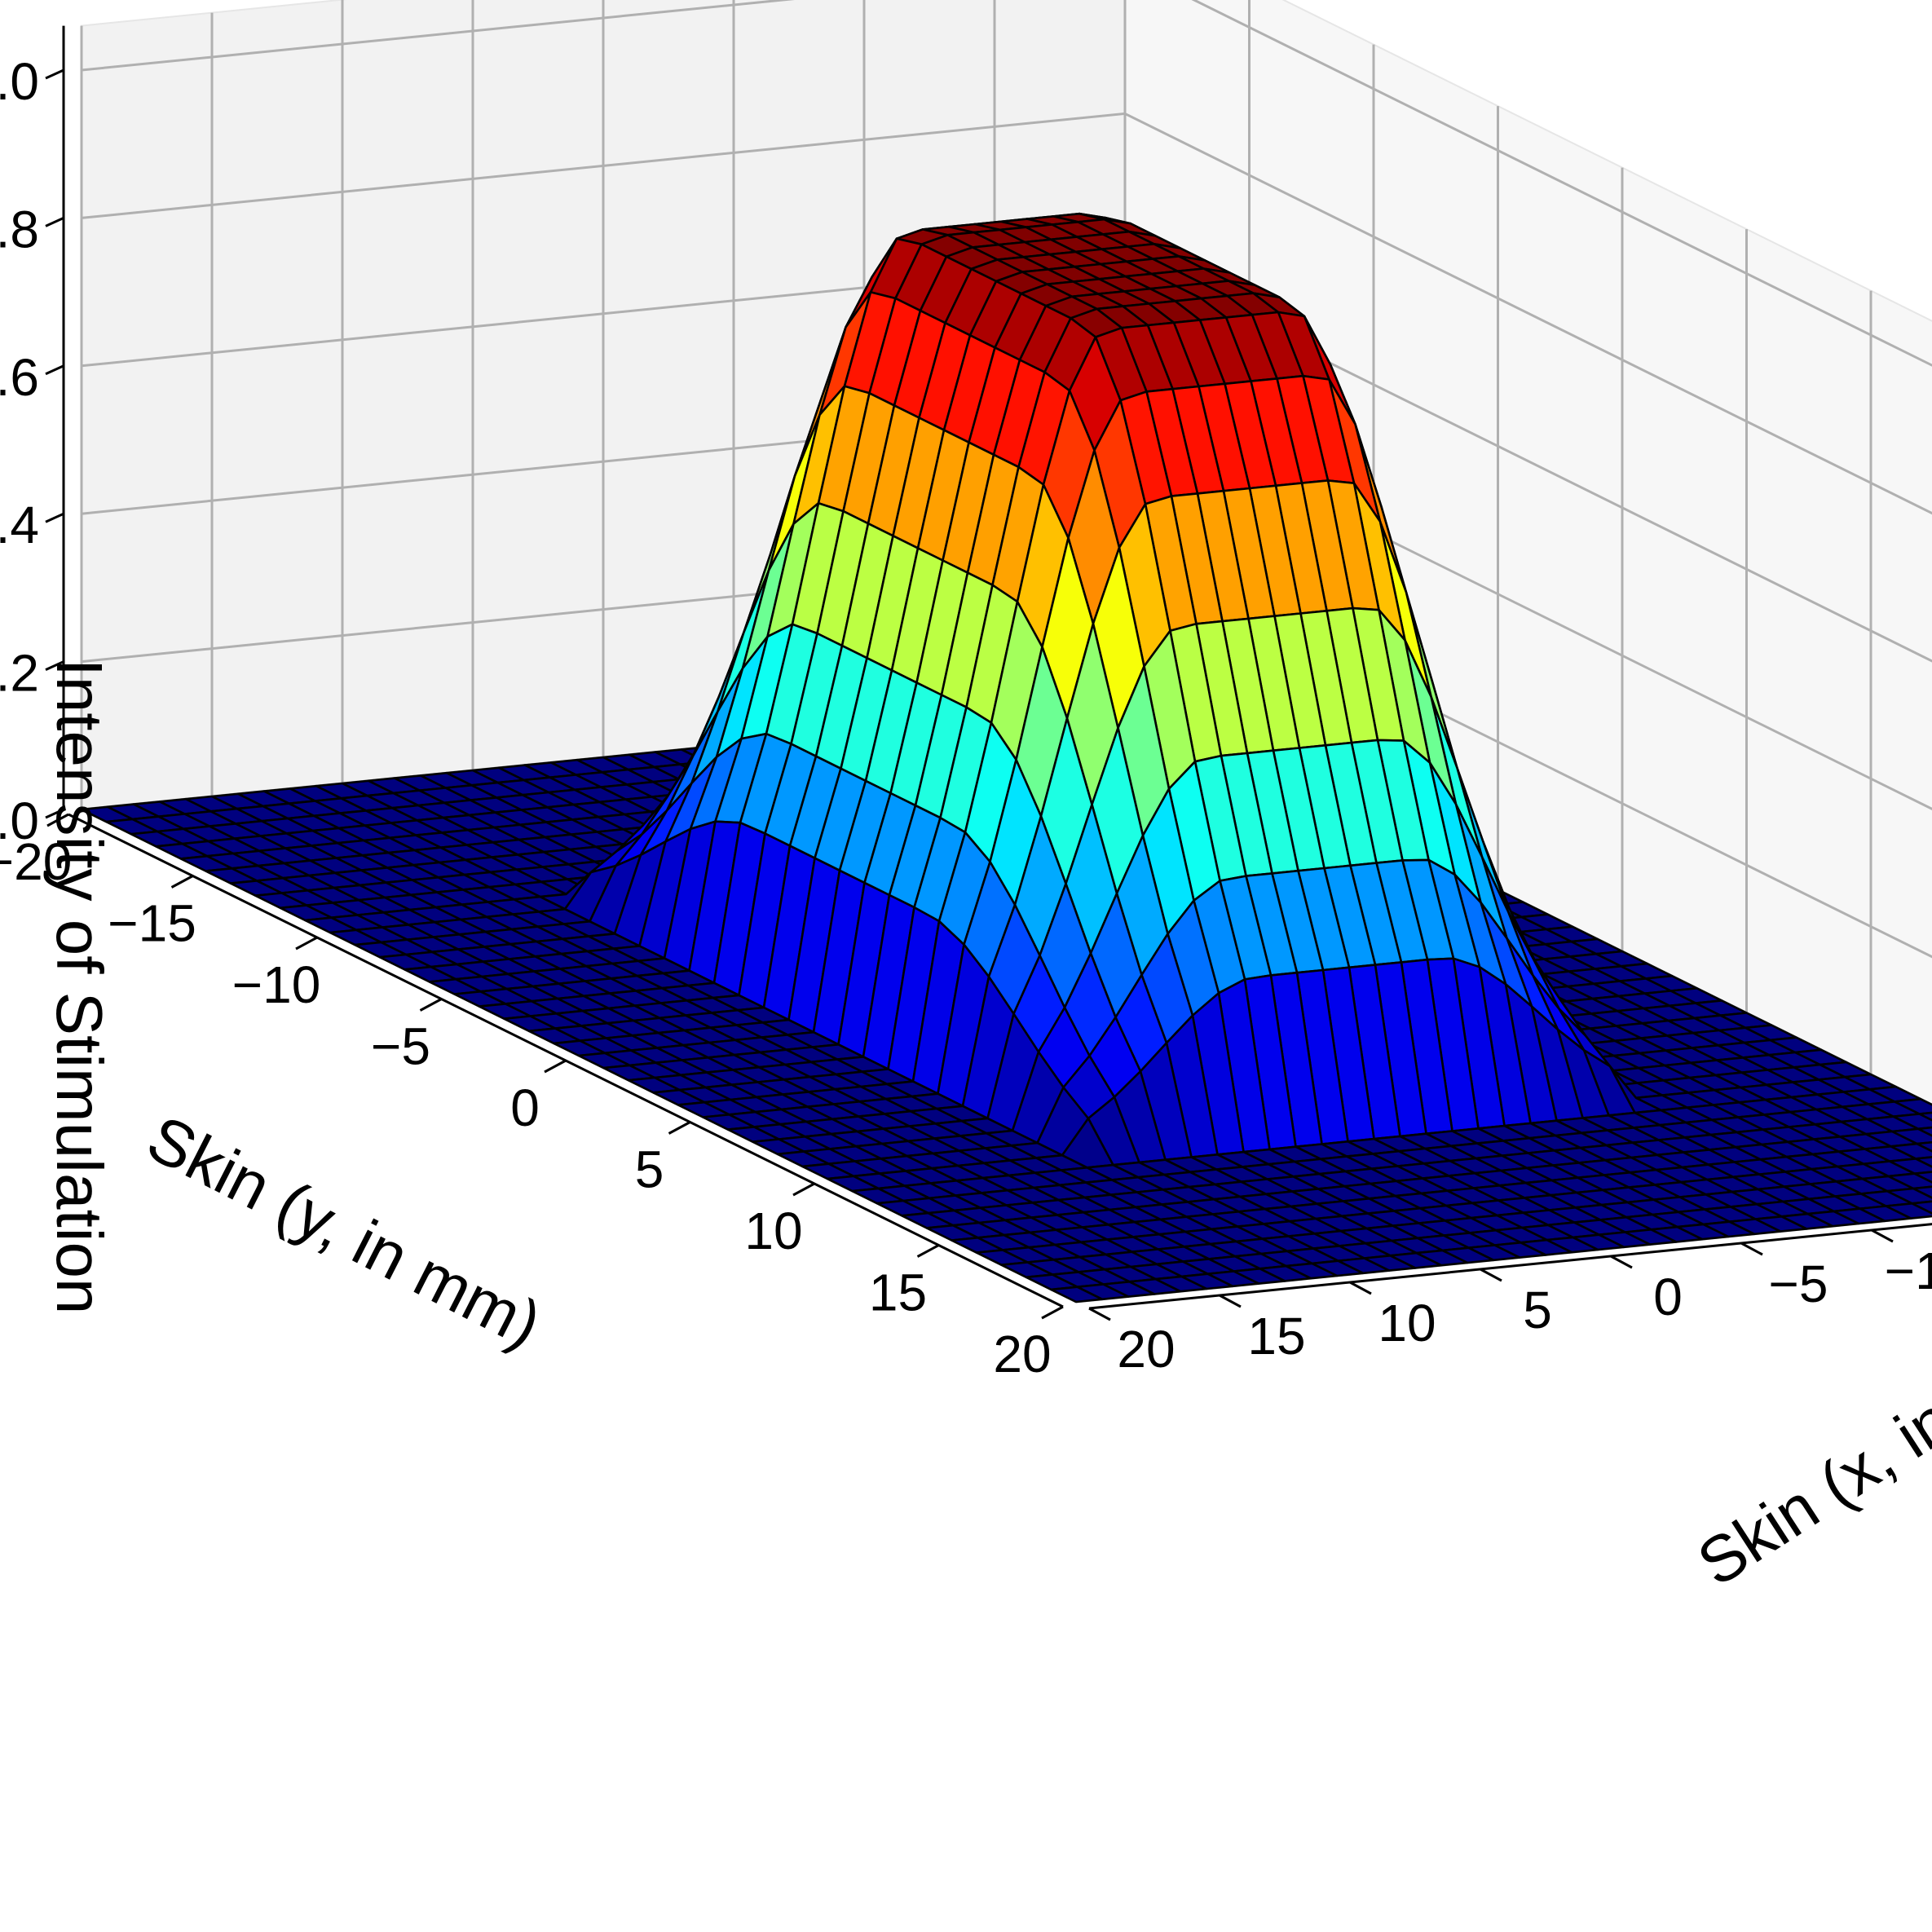  I want to click on surface-patch, so click(1077, 1294).